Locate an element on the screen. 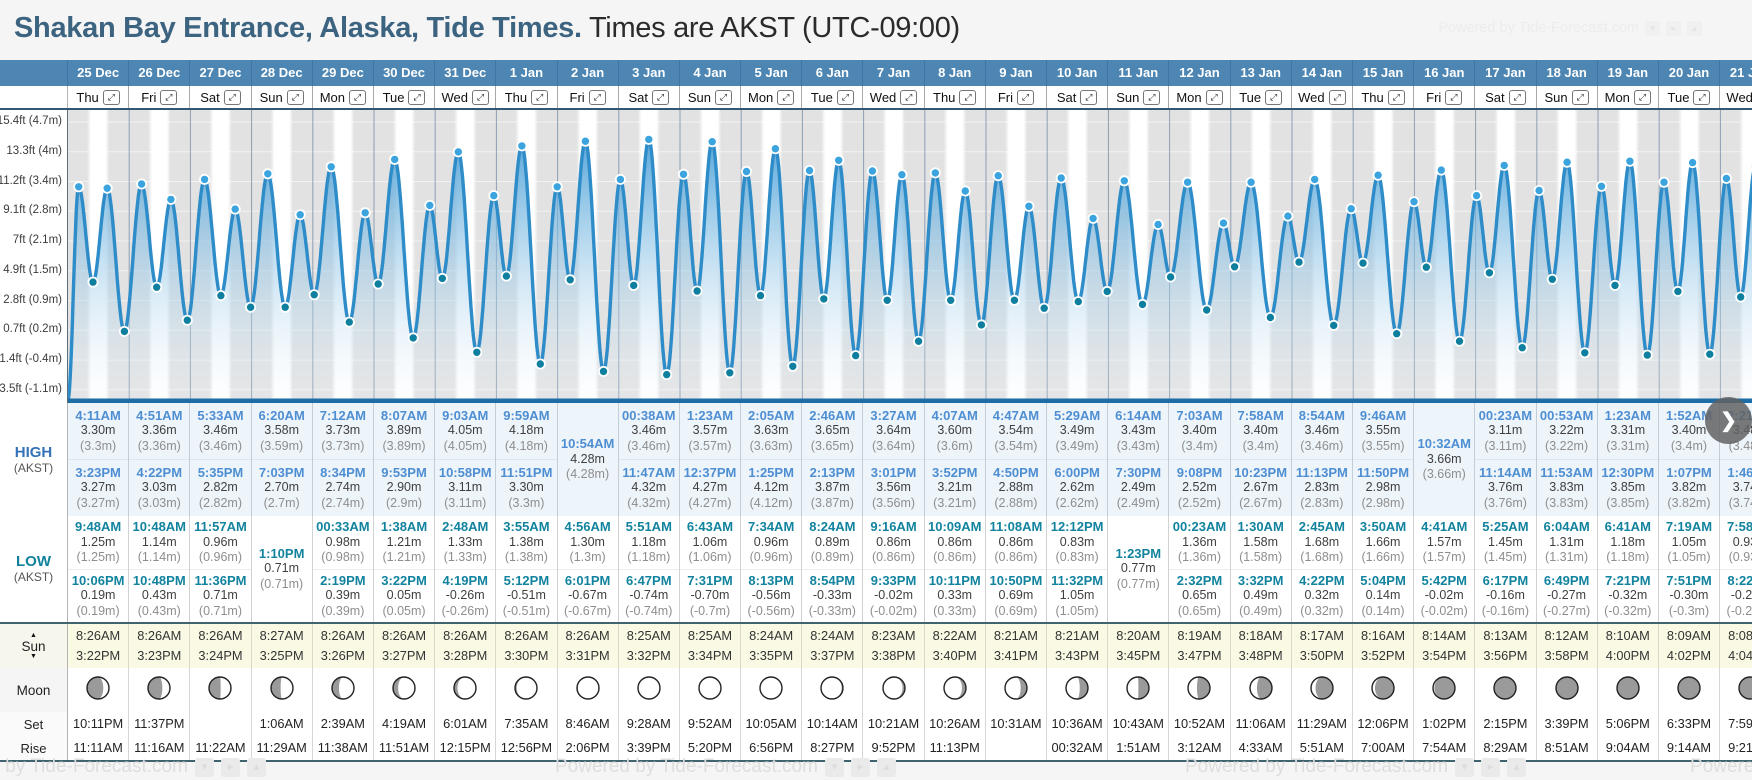 The image size is (1752, 780). tide-entry: 9:16AM 0.86m (0.86m) is located at coordinates (893, 542).